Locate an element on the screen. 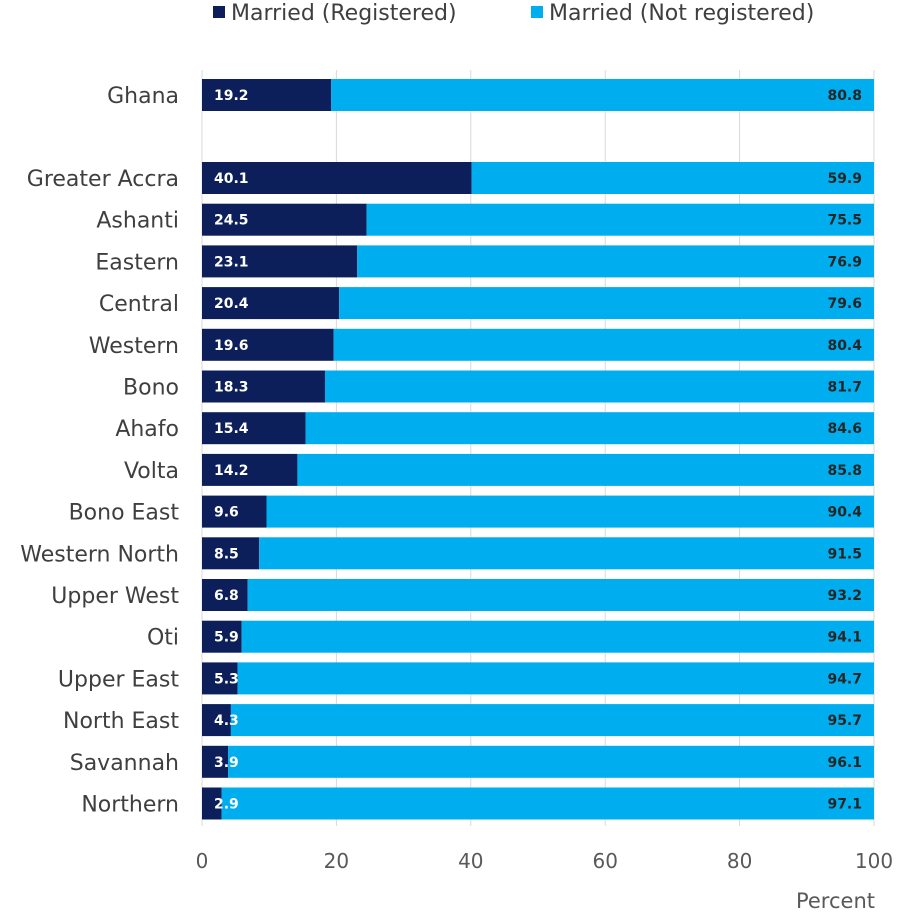  x-tick-label-60: 60 is located at coordinates (604, 861).